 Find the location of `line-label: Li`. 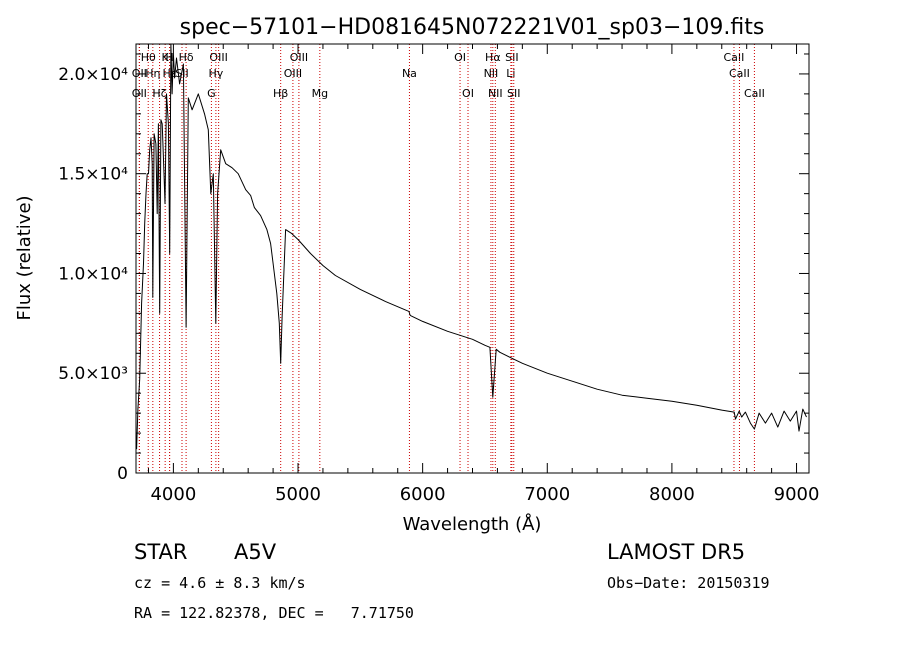

line-label: Li is located at coordinates (510, 73).